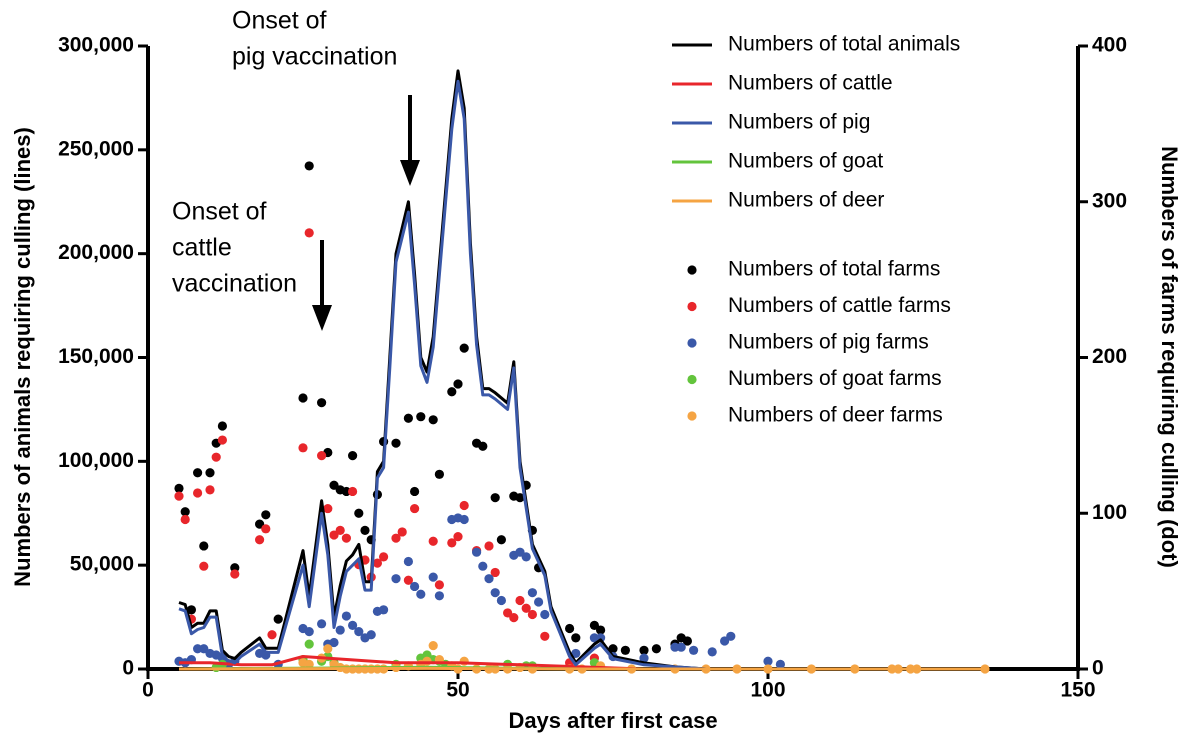 The image size is (1190, 740). I want to click on x-tick-label: 150, so click(1077, 690).